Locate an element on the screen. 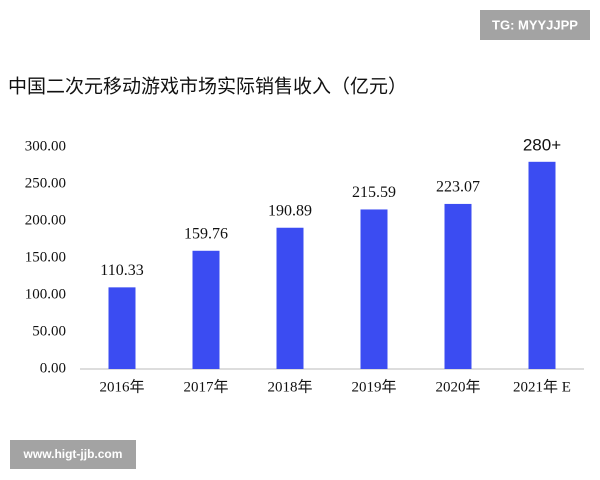  chart-title: 中国二次元移动游戏市场实际销售收入（亿元） is located at coordinates (207, 86).